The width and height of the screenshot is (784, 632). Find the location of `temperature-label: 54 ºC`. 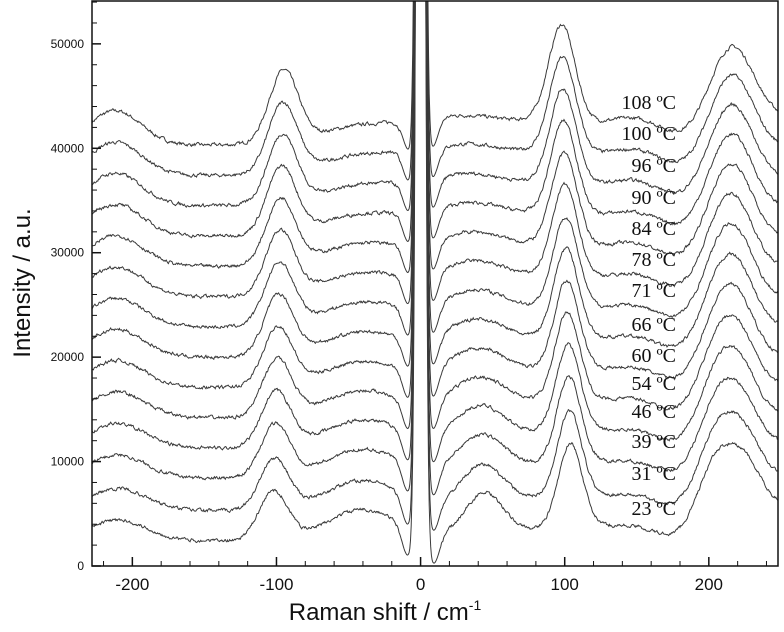

temperature-label: 54 ºC is located at coordinates (653, 384).